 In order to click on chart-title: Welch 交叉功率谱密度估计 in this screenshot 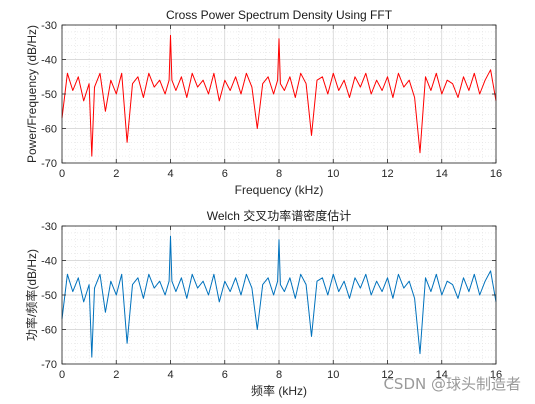, I will do `click(279, 215)`.